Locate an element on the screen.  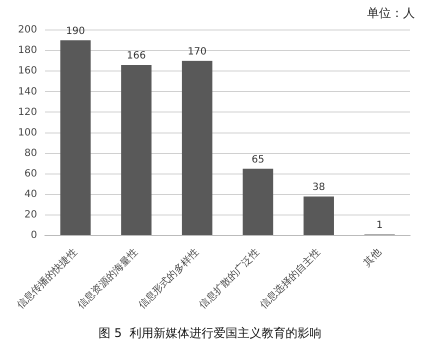
y-tick-label: 40 is located at coordinates (31, 194).